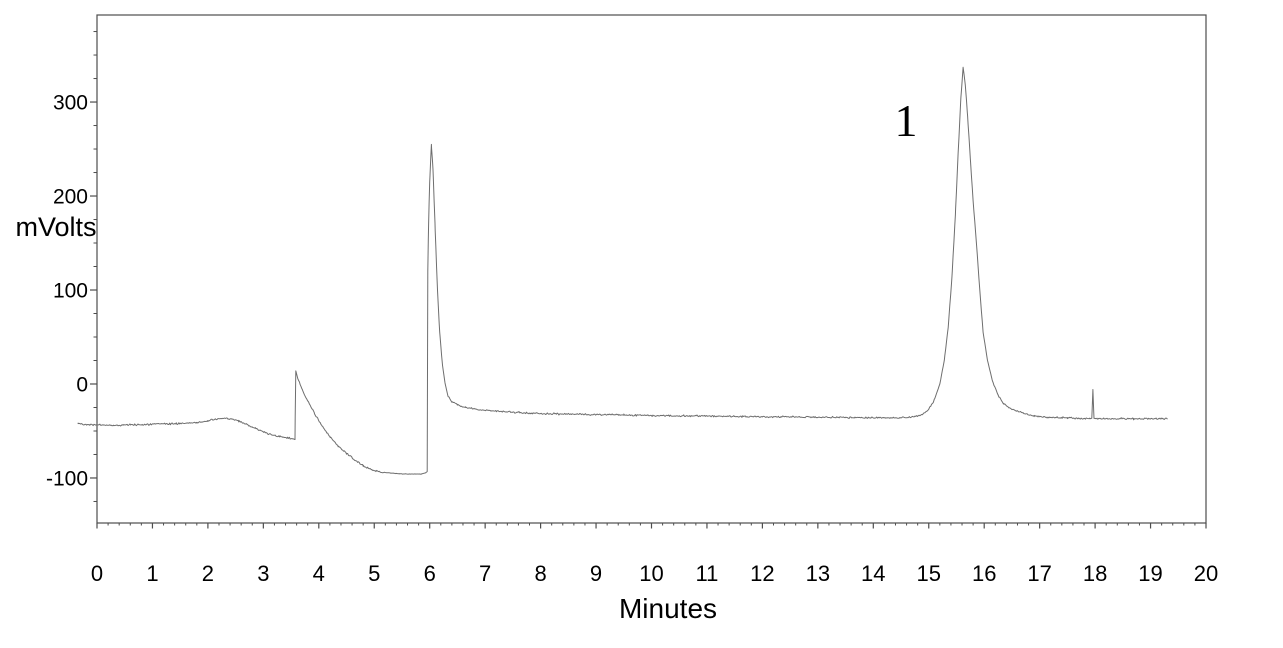  I want to click on y-axis-tick-labels: -100 0 100 200 300, so click(67, 291).